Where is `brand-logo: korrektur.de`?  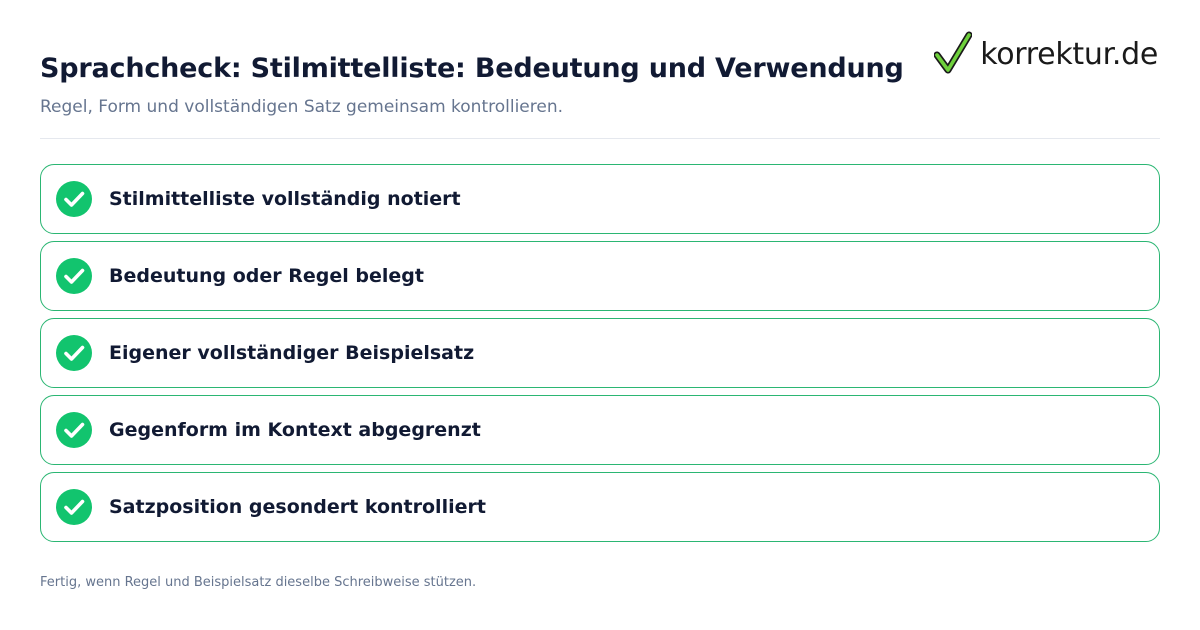 brand-logo: korrektur.de is located at coordinates (1046, 54).